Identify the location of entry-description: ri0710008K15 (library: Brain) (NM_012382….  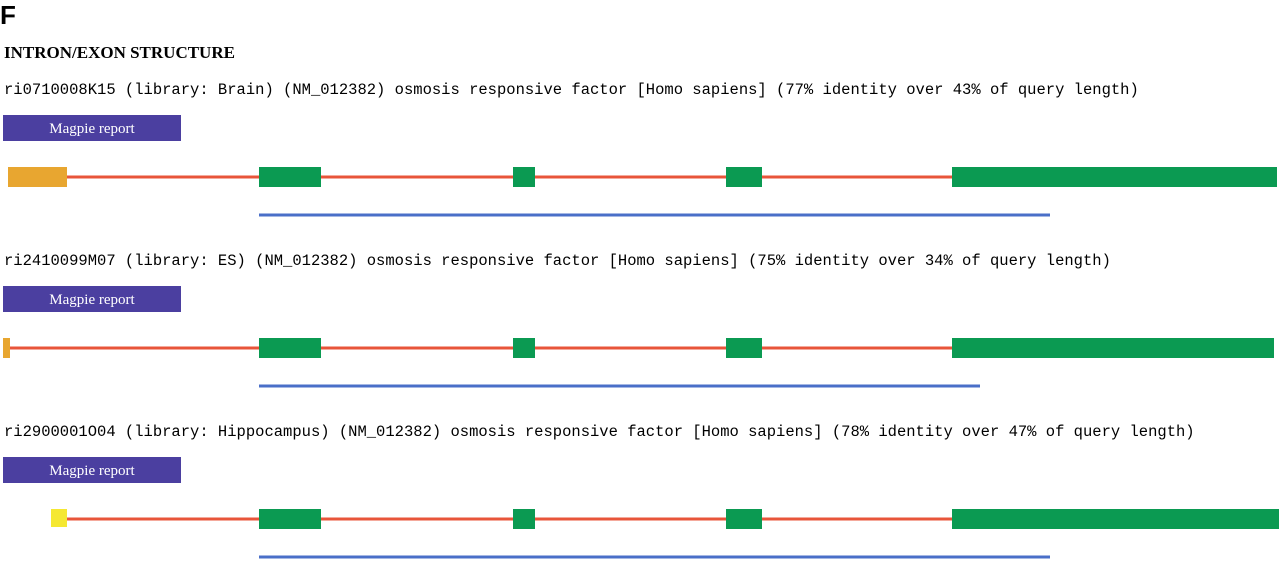
(571, 90).